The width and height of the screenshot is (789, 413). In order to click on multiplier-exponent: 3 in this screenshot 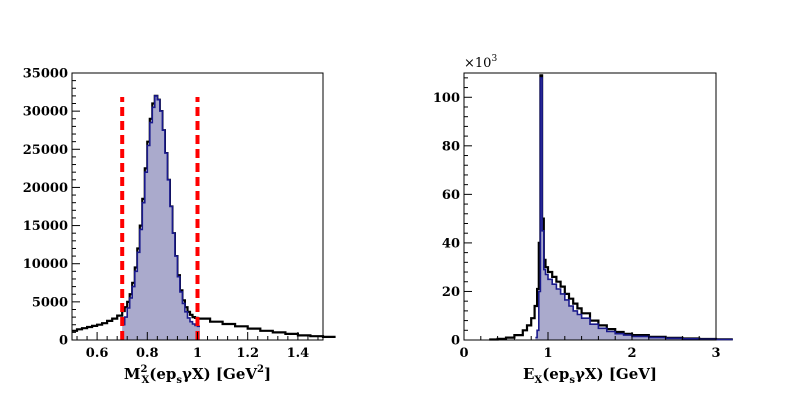, I will do `click(494, 59)`.